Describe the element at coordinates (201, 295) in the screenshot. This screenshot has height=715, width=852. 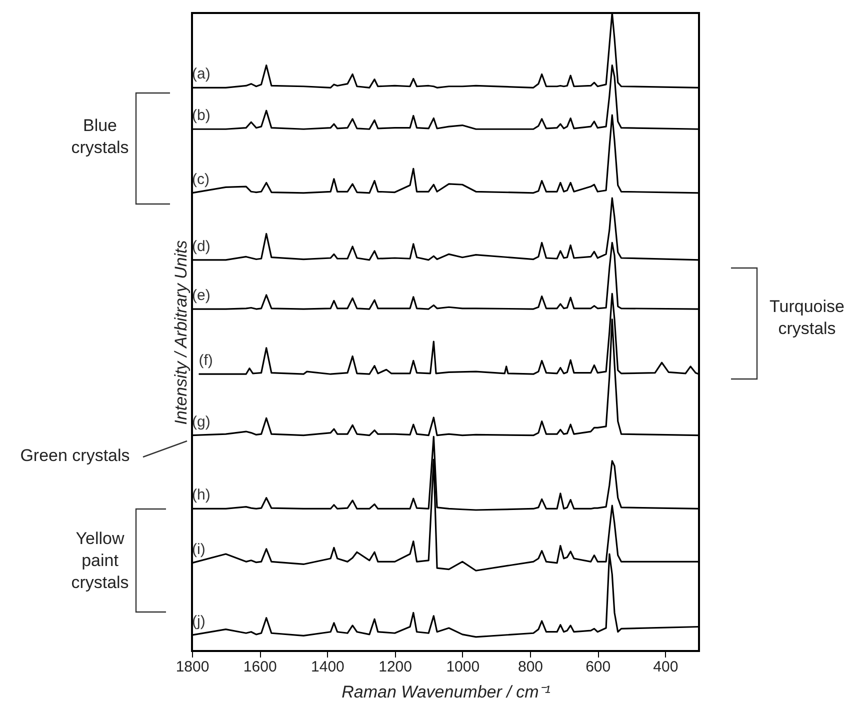
I see `series-label: (e)` at that location.